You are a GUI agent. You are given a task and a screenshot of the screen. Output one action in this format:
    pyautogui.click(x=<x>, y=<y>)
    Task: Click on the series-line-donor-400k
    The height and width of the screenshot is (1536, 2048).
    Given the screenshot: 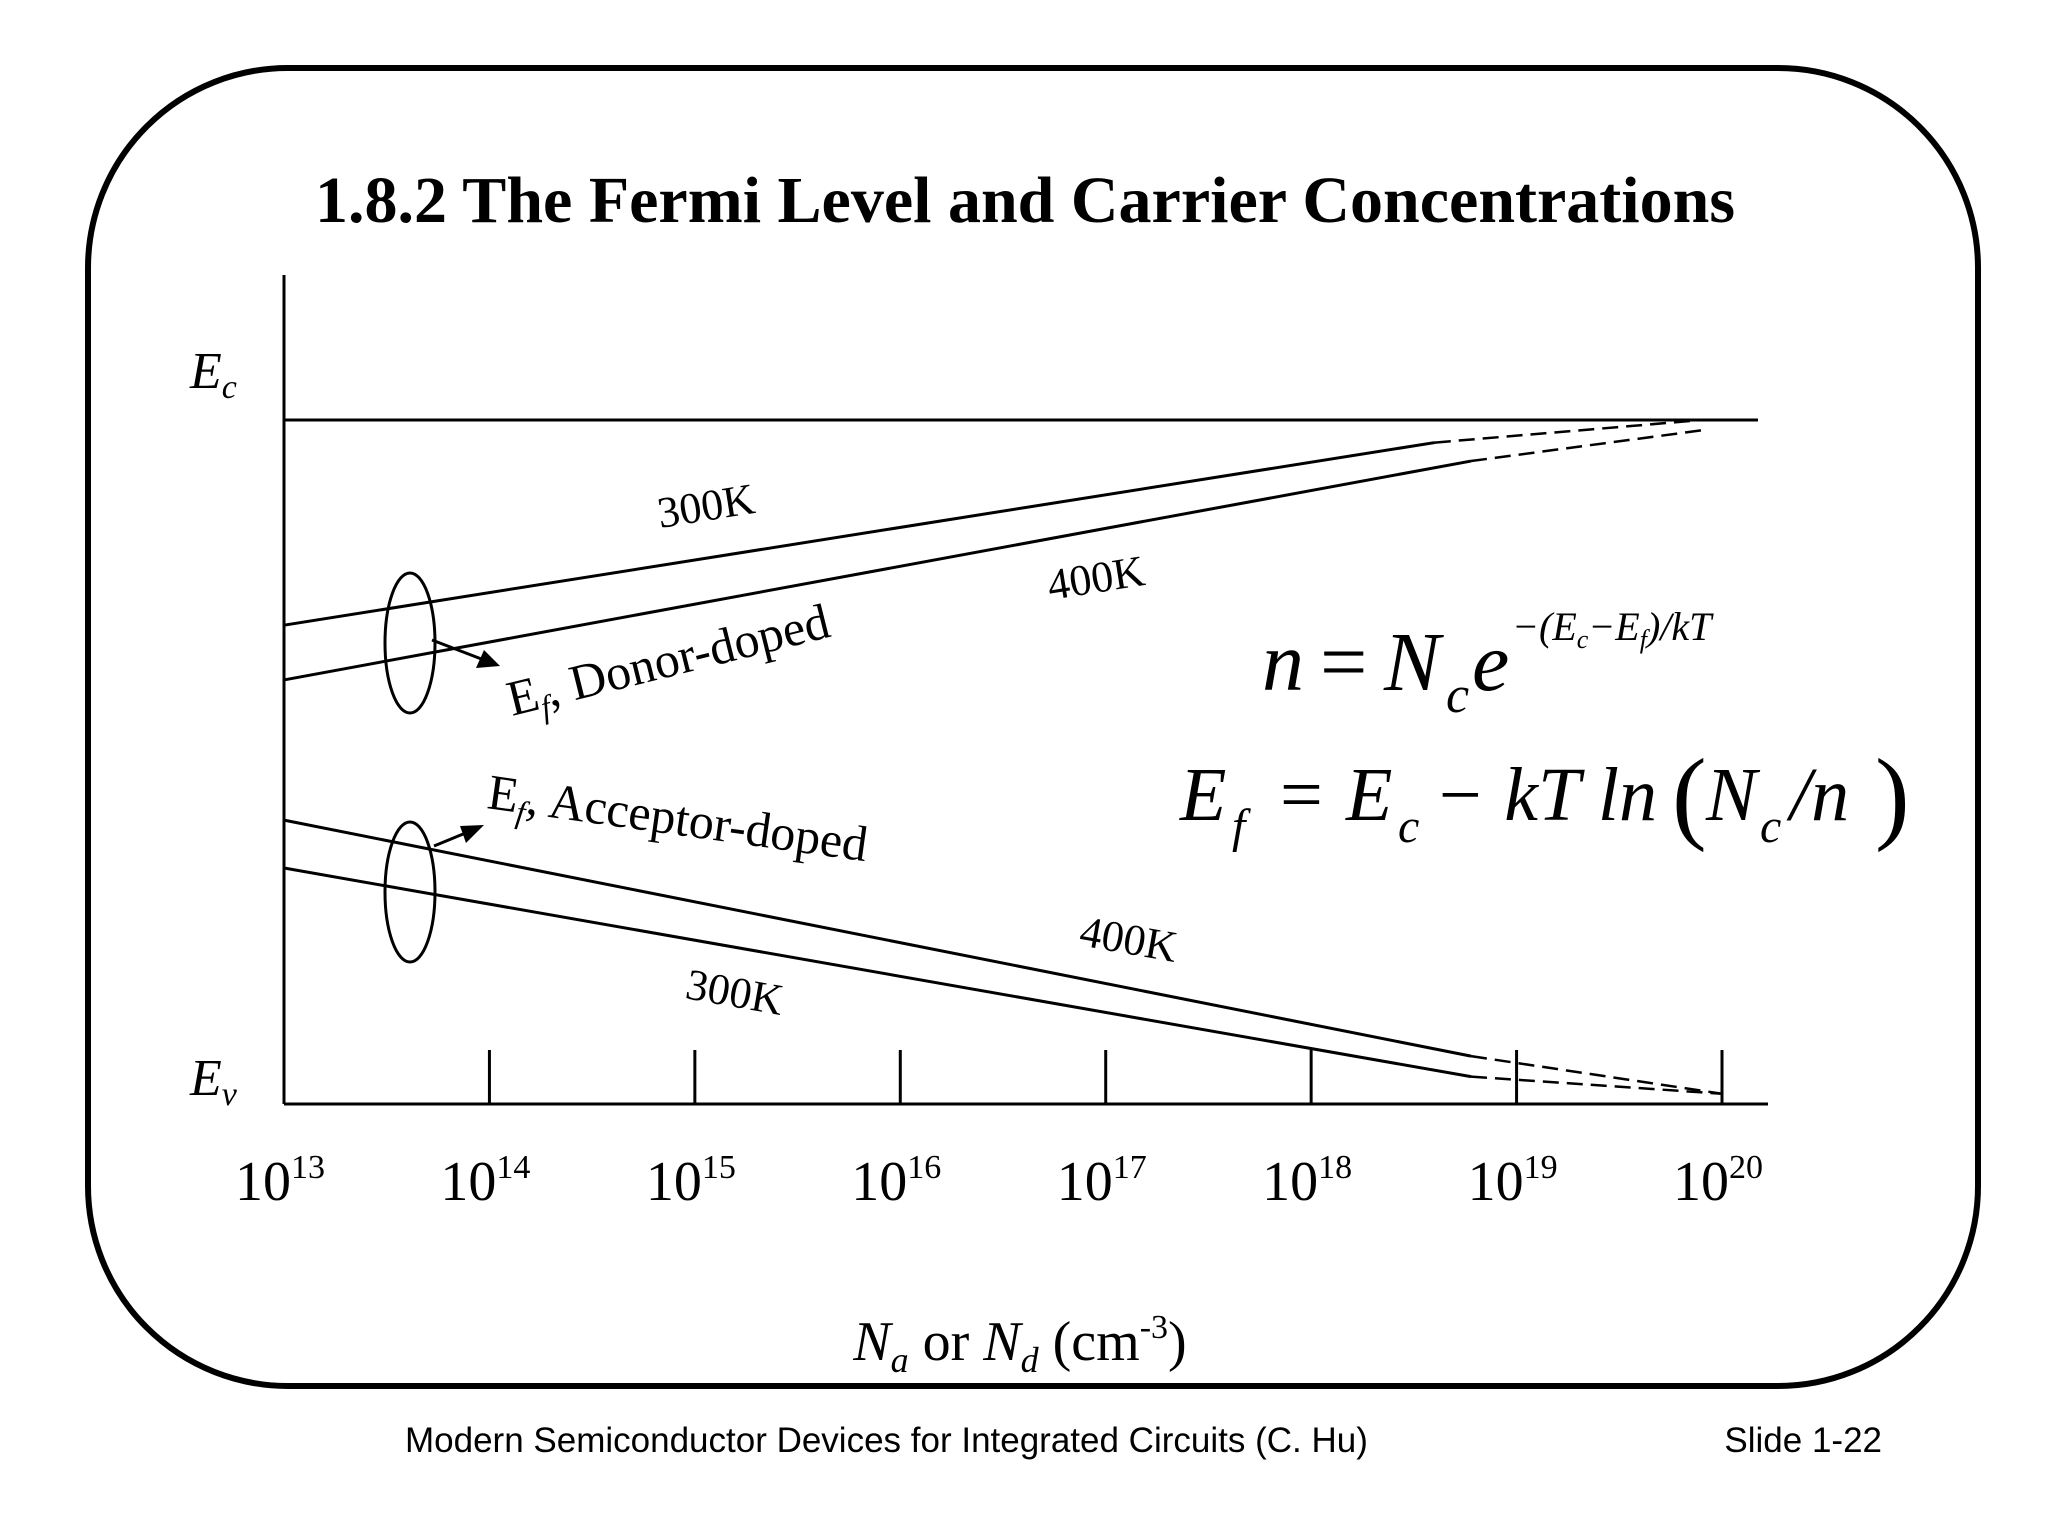 What is the action you would take?
    pyautogui.click(x=877, y=570)
    